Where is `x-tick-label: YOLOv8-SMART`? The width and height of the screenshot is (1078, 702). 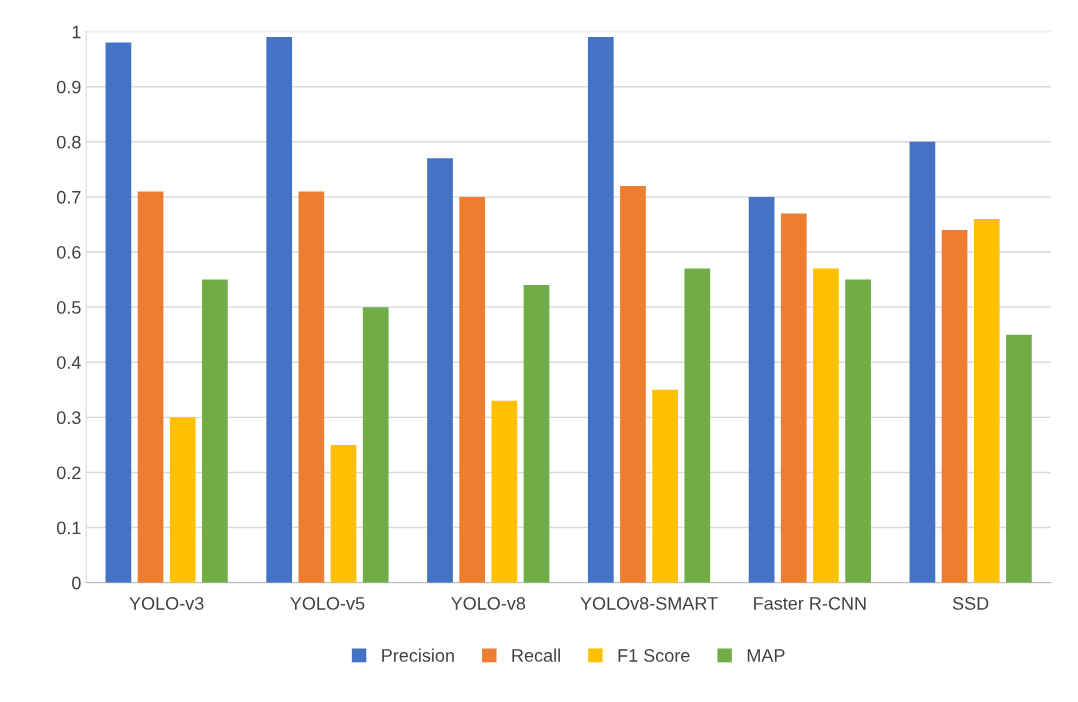 x-tick-label: YOLOv8-SMART is located at coordinates (649, 603).